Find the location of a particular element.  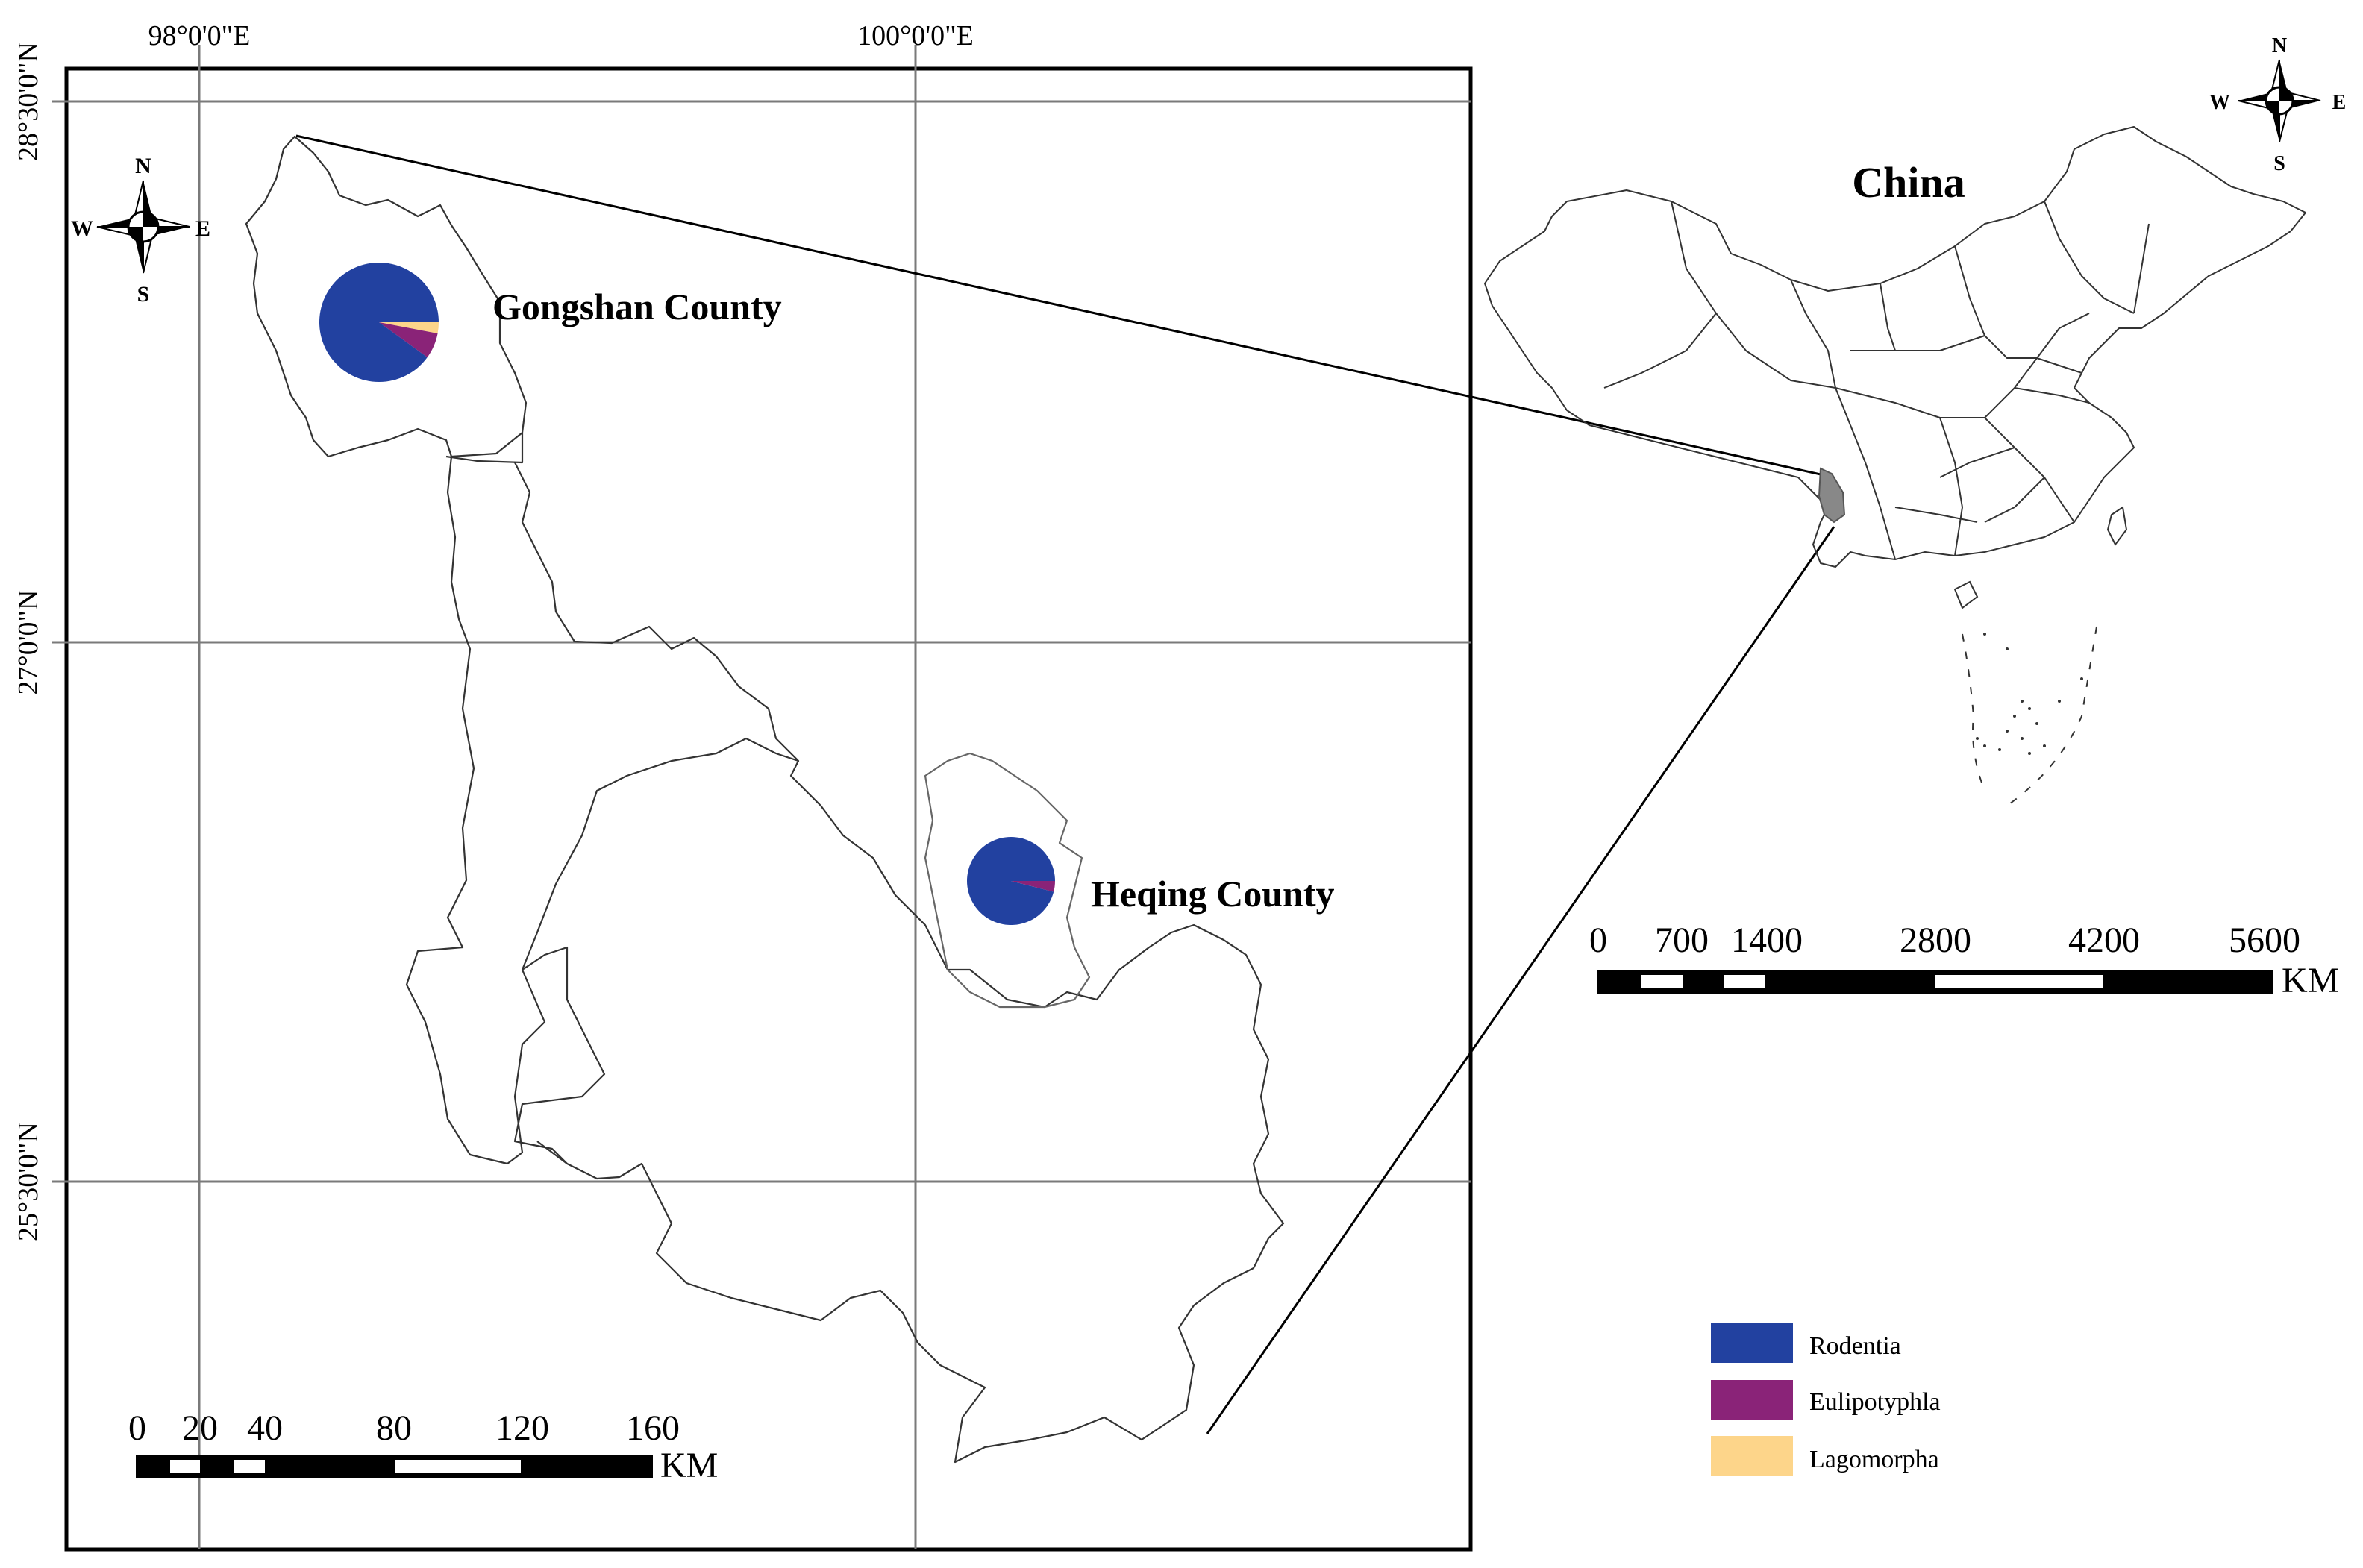

nujiang-boundary is located at coordinates (602, 811).